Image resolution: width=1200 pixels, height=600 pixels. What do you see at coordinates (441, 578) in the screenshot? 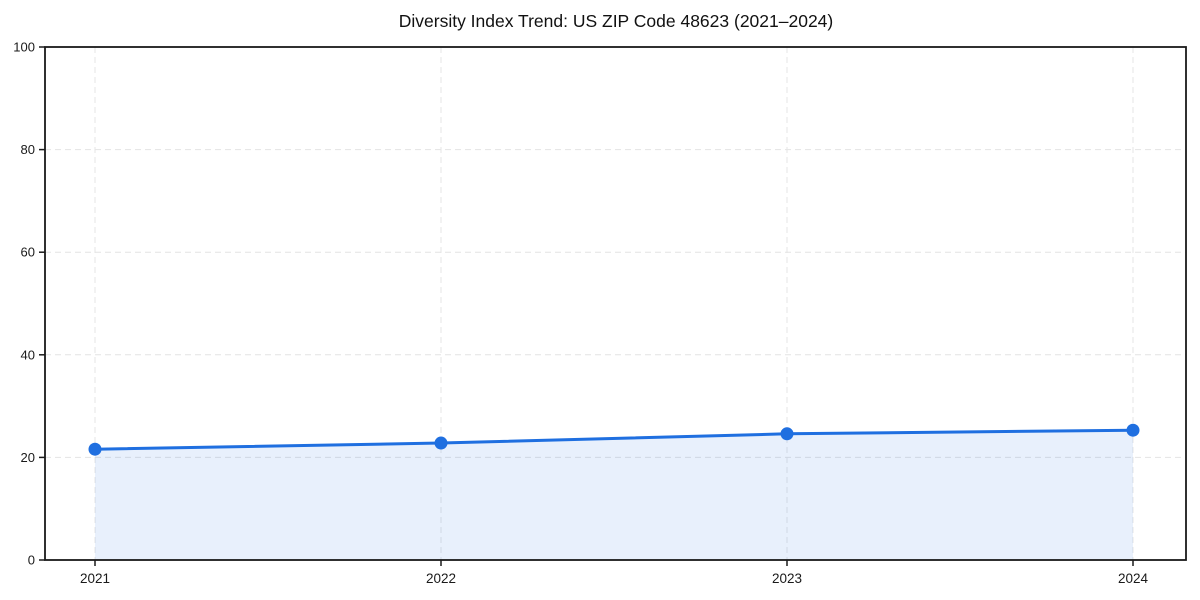
I see `x-tick-label: 2022` at bounding box center [441, 578].